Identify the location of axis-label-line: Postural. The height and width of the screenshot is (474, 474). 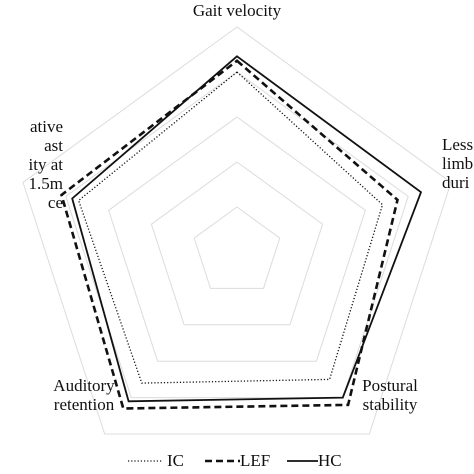
(390, 385).